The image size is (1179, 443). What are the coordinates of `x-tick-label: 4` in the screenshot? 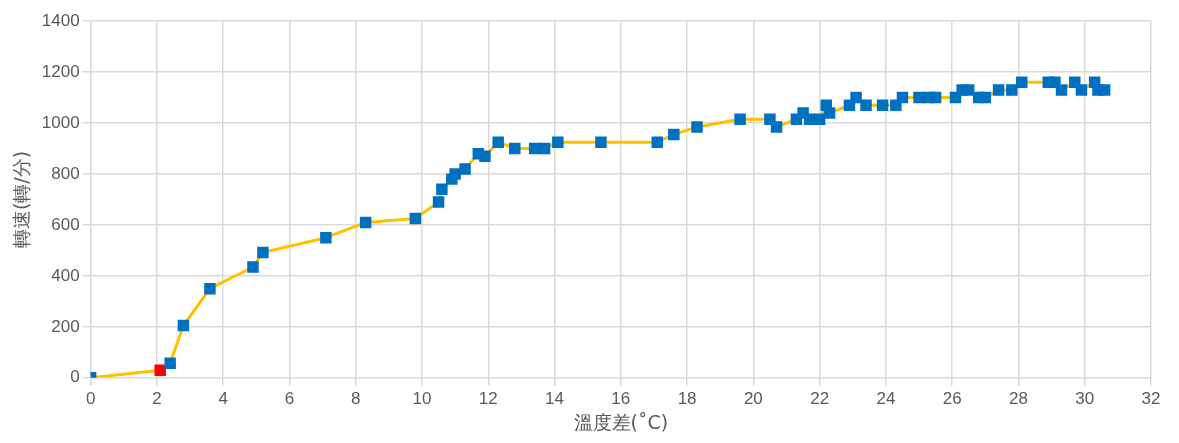 It's located at (223, 398).